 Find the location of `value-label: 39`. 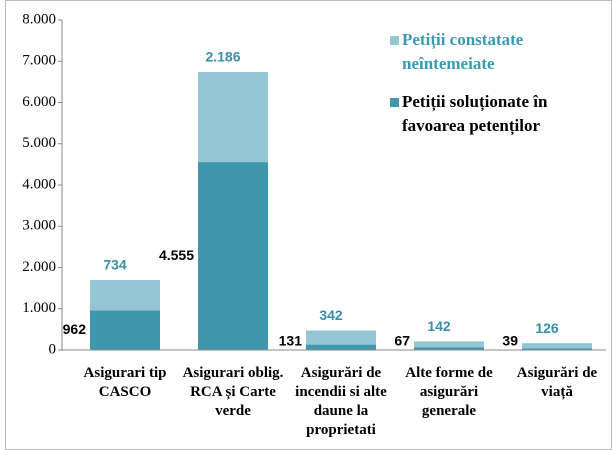

value-label: 39 is located at coordinates (510, 341).